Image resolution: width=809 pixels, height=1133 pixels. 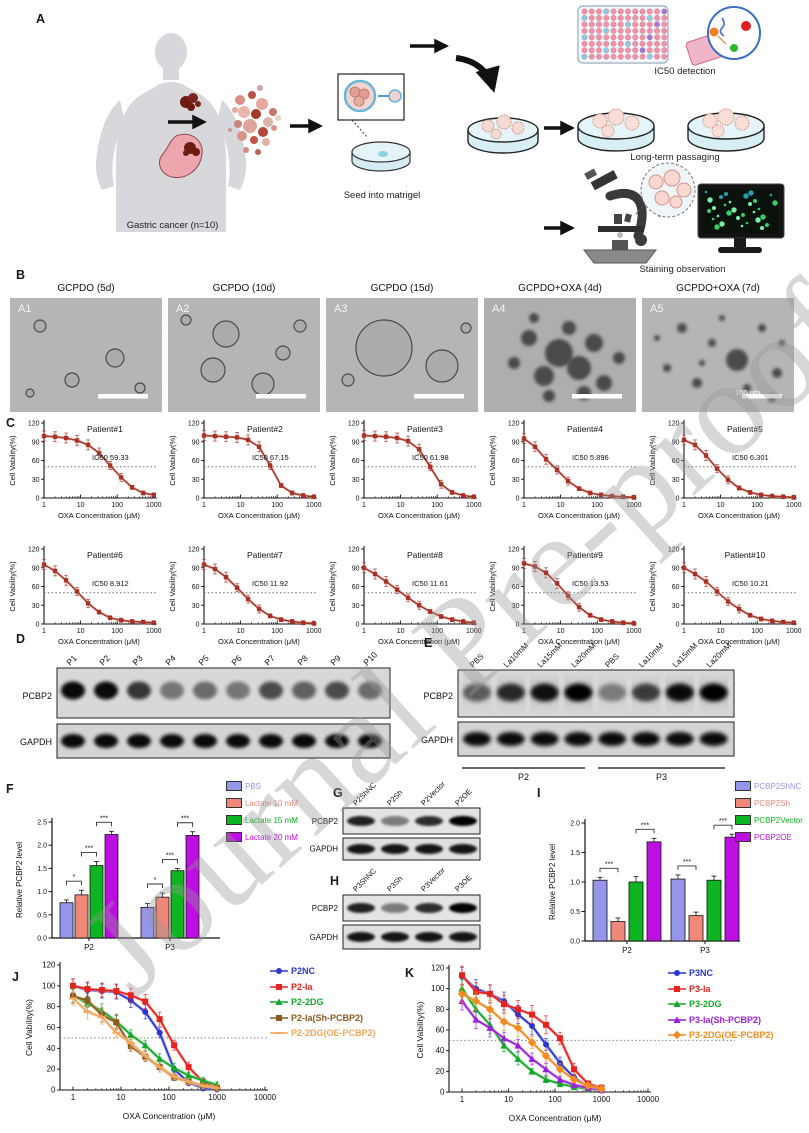 I want to click on svg-text: P3Sh, so click(x=394, y=883).